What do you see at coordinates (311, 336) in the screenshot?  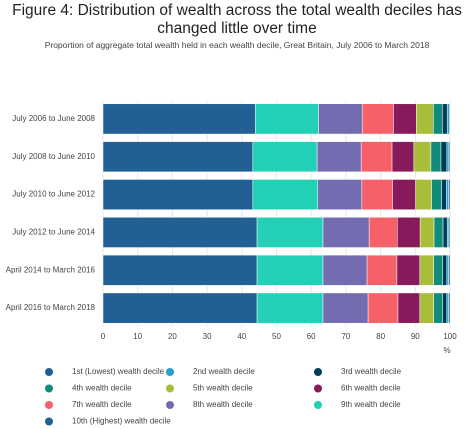 I see `x-tick-label: 60` at bounding box center [311, 336].